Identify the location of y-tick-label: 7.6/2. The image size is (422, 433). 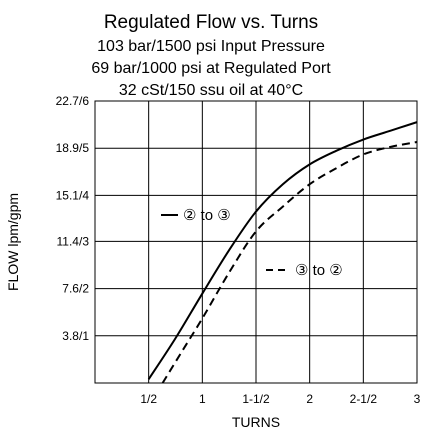
(75, 289).